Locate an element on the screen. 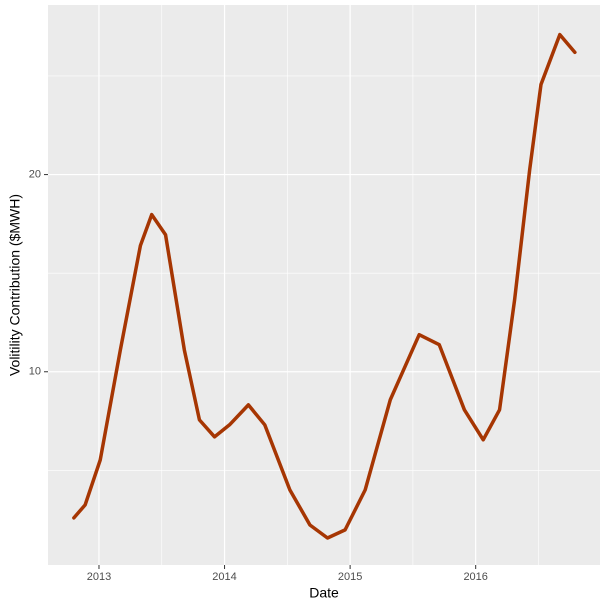 The height and width of the screenshot is (613, 608). x-tick-label: 2014 is located at coordinates (224, 577).